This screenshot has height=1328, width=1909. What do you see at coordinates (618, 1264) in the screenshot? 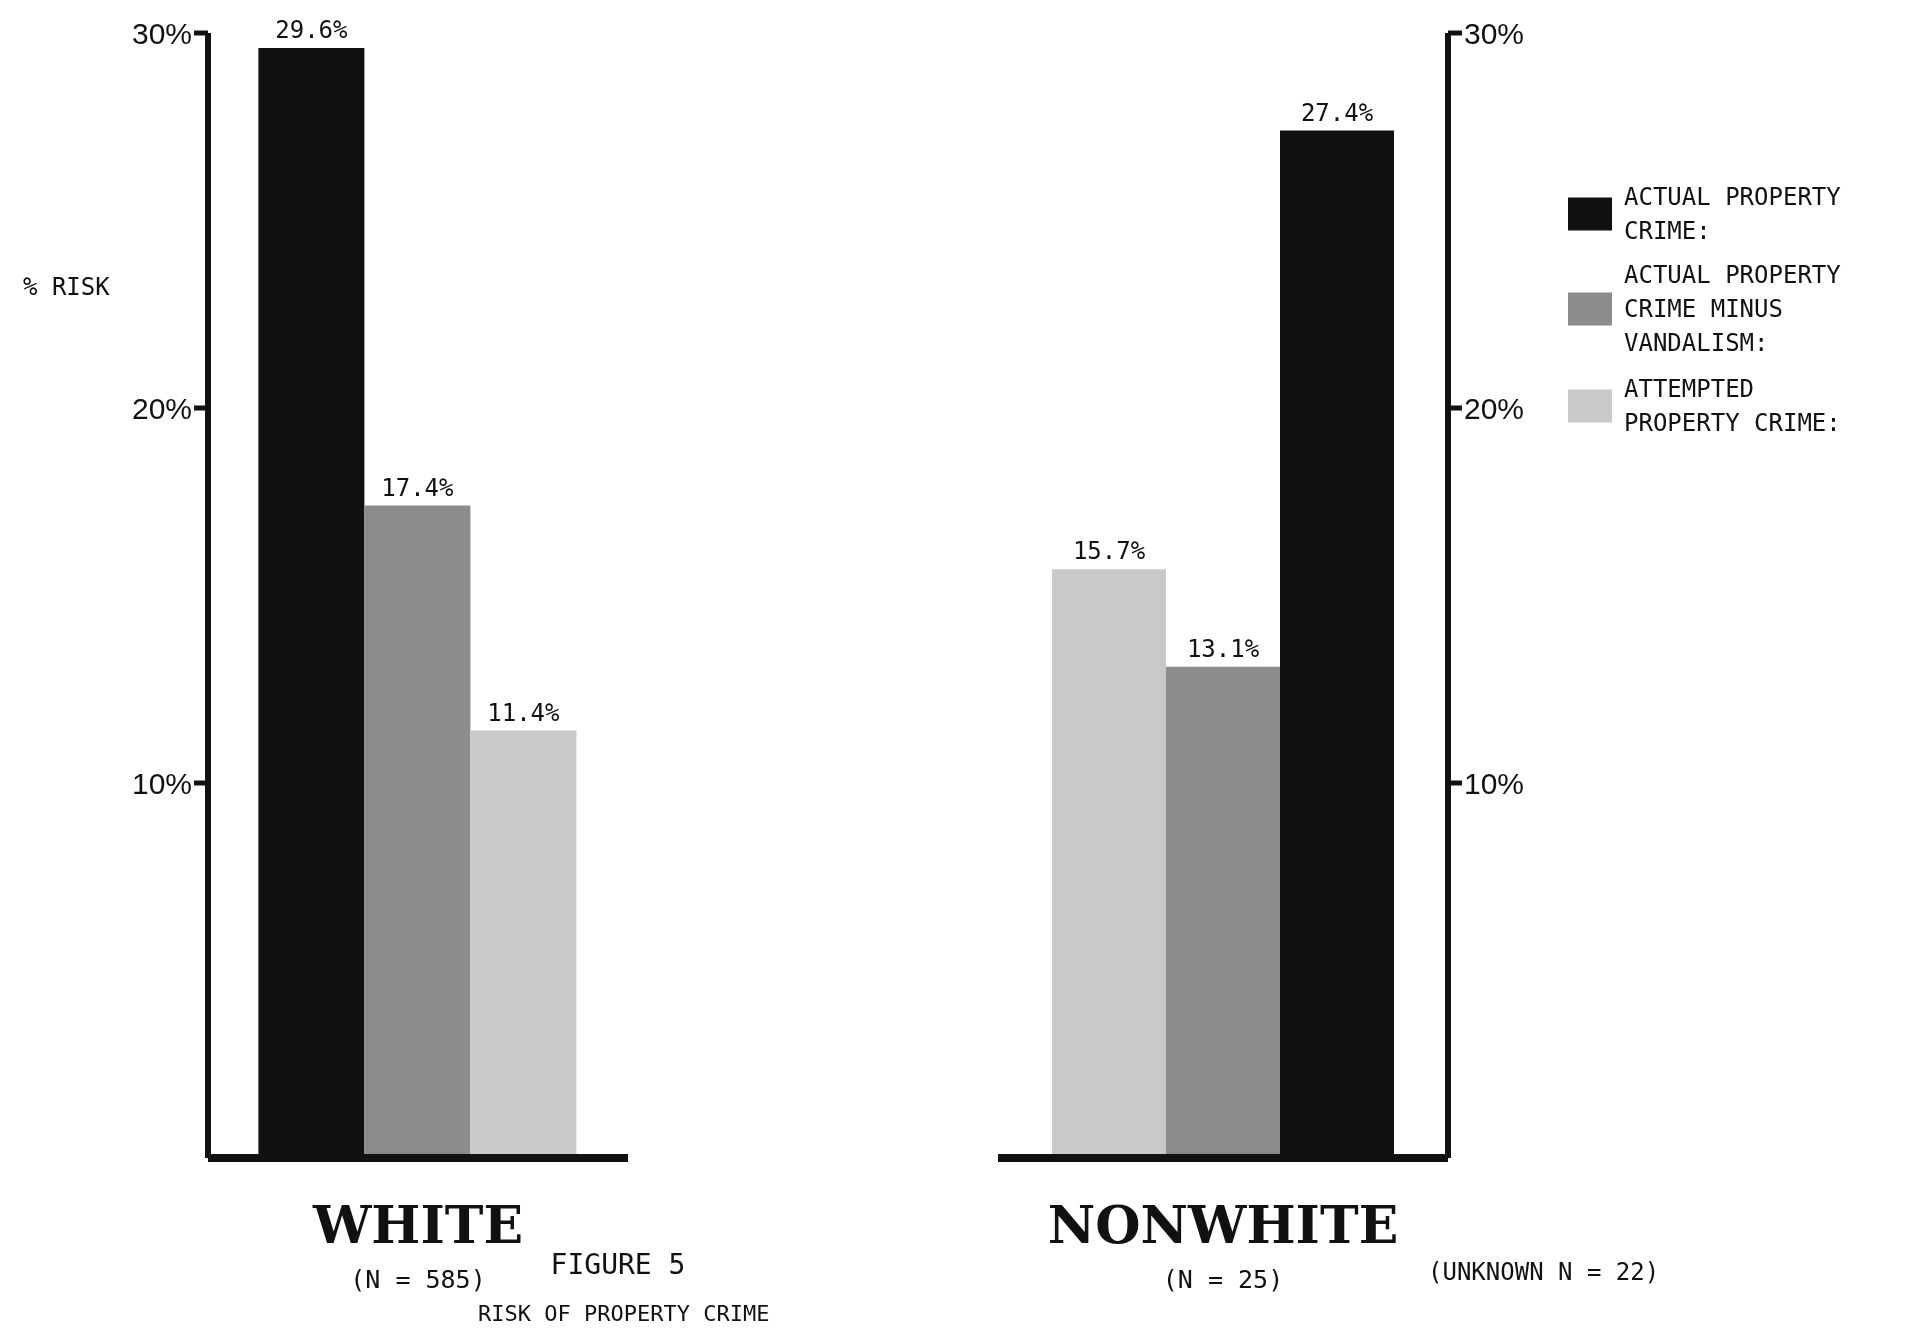
I see `text: FIGURE 5` at bounding box center [618, 1264].